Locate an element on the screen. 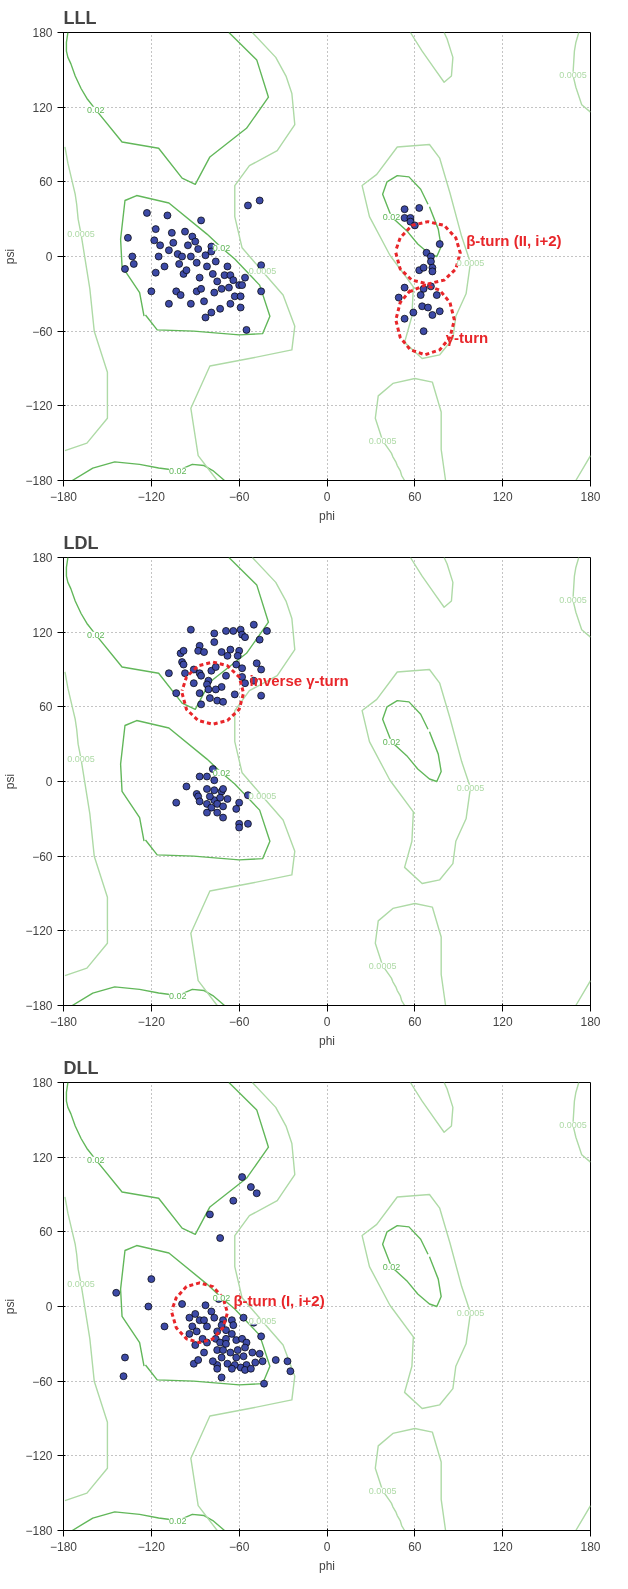 Image resolution: width=628 pixels, height=1589 pixels. chart-title: DLL is located at coordinates (81, 1067).